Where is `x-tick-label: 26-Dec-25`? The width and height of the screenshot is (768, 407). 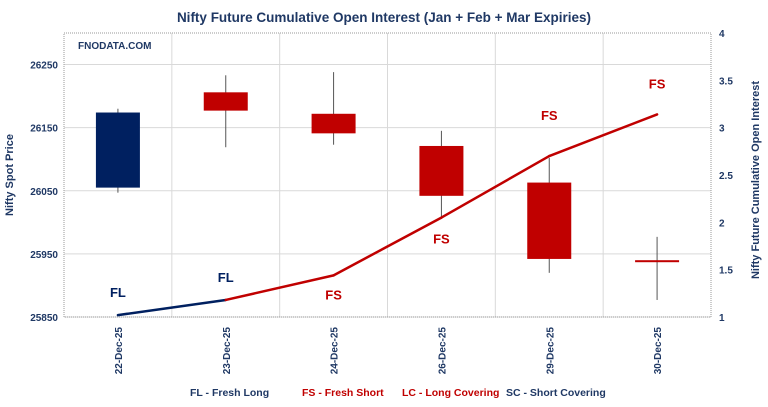
x-tick-label: 26-Dec-25 is located at coordinates (442, 351).